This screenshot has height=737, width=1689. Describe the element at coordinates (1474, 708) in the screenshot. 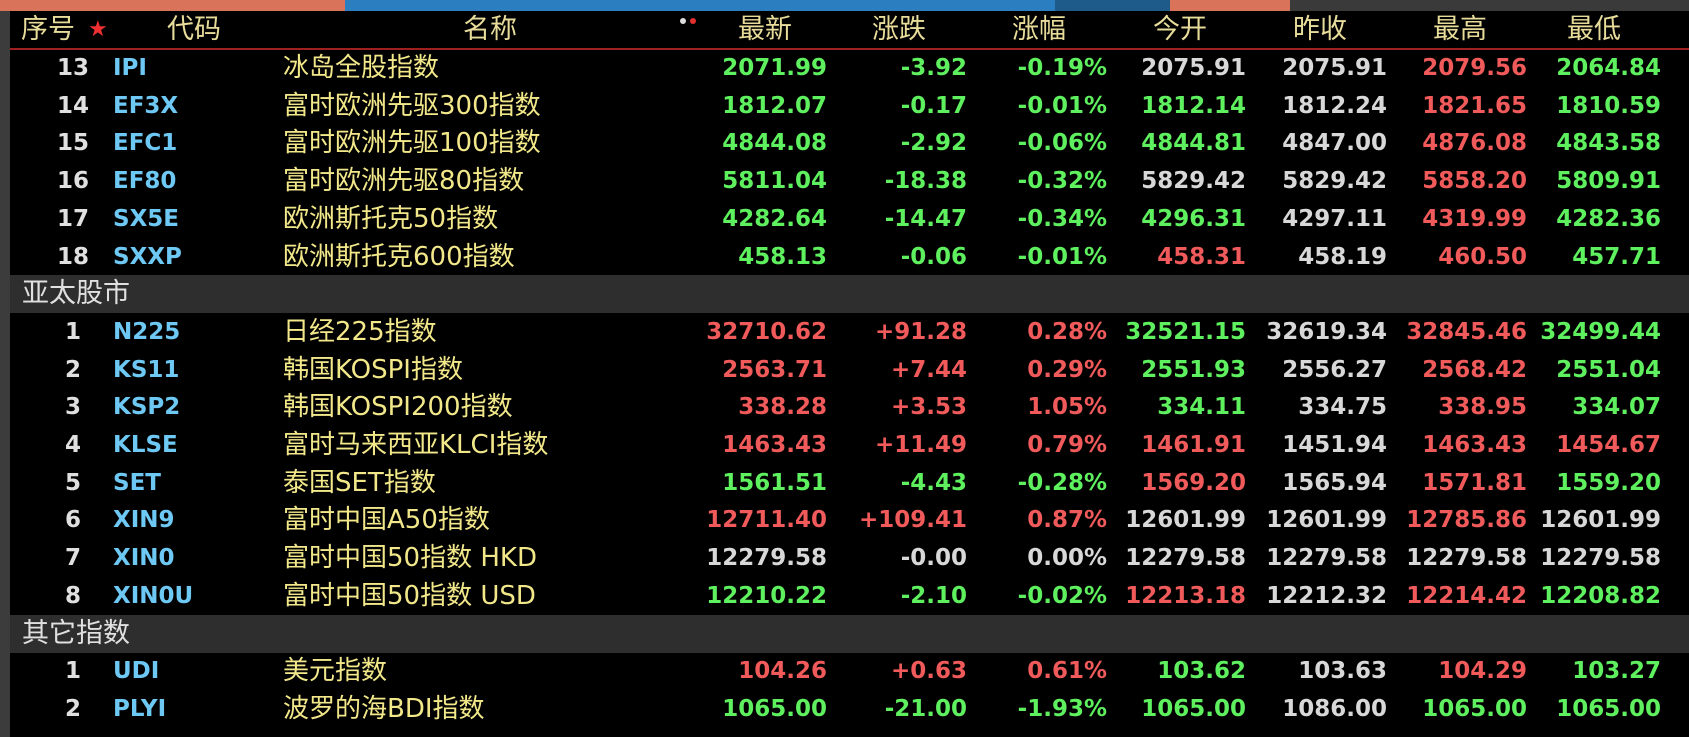

I see `quote-value: 1065.00` at that location.